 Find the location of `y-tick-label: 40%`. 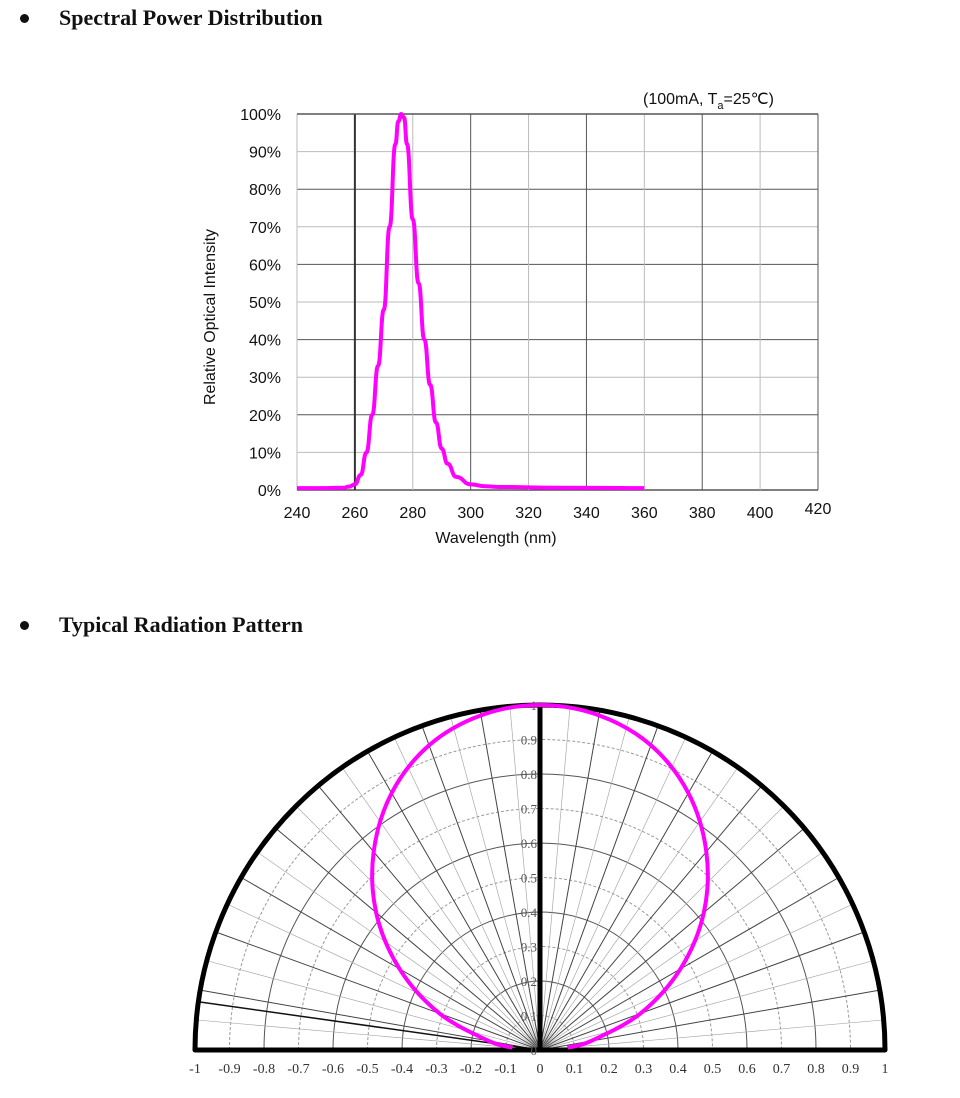

y-tick-label: 40% is located at coordinates (265, 341).